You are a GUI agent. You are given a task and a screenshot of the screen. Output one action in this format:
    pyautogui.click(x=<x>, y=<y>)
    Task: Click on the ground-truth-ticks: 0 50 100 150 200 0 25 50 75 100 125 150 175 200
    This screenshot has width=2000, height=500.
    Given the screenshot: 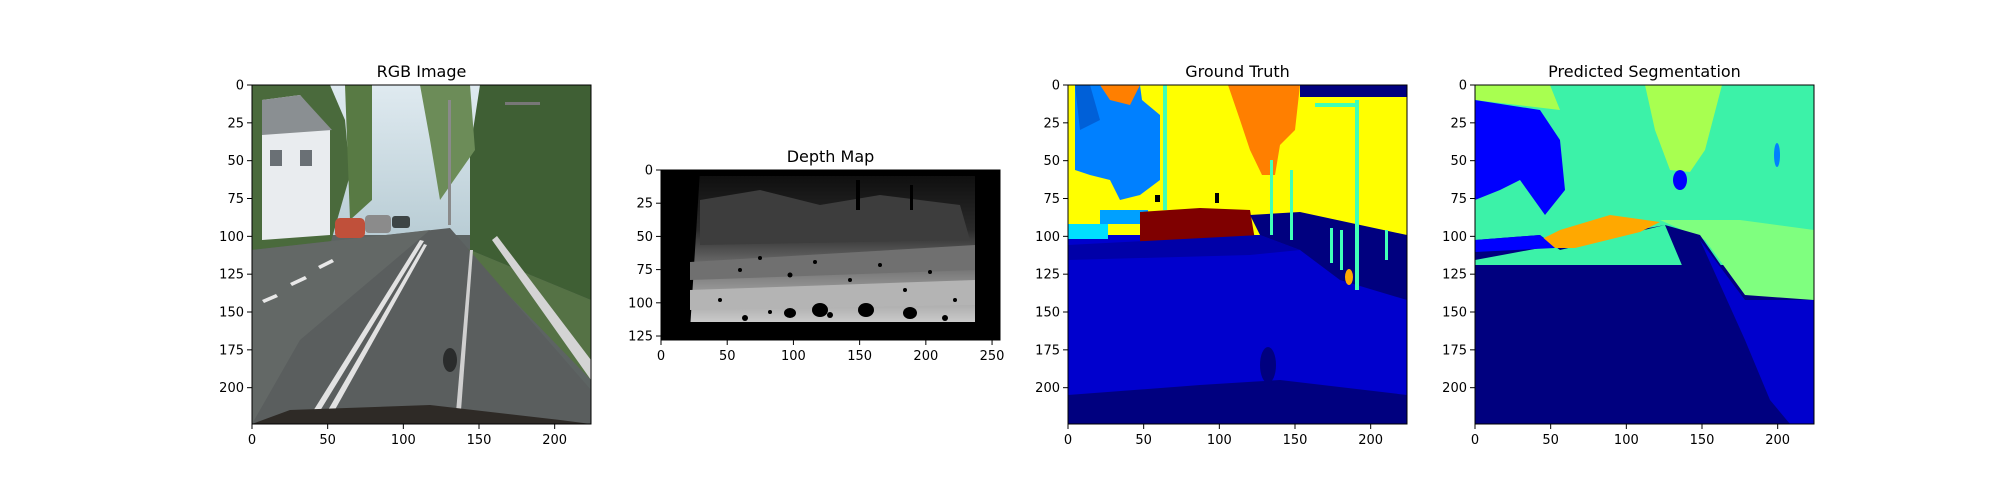 What is the action you would take?
    pyautogui.click(x=1209, y=264)
    